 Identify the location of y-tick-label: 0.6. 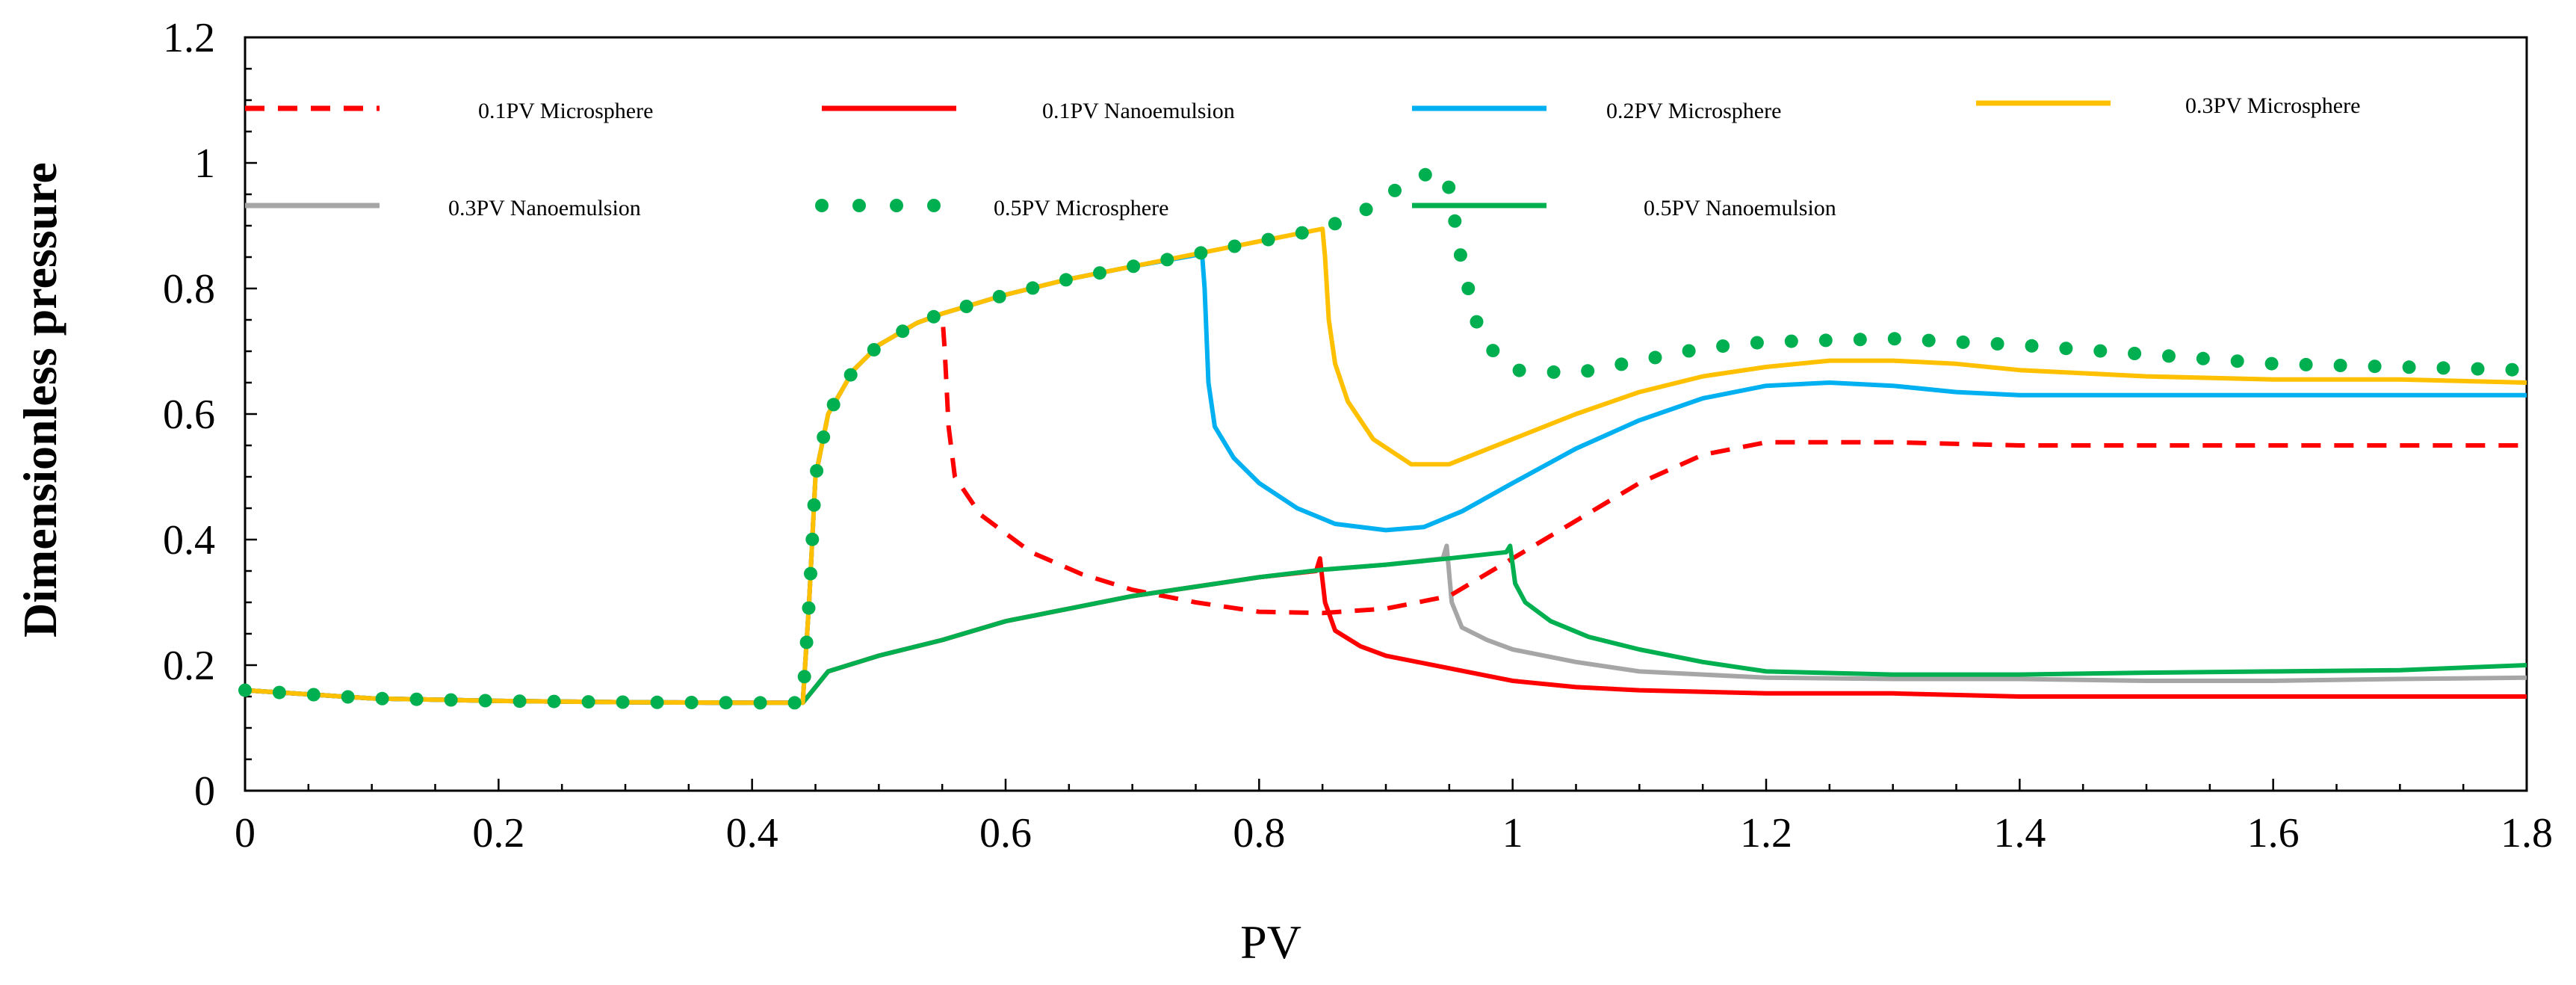
(189, 415).